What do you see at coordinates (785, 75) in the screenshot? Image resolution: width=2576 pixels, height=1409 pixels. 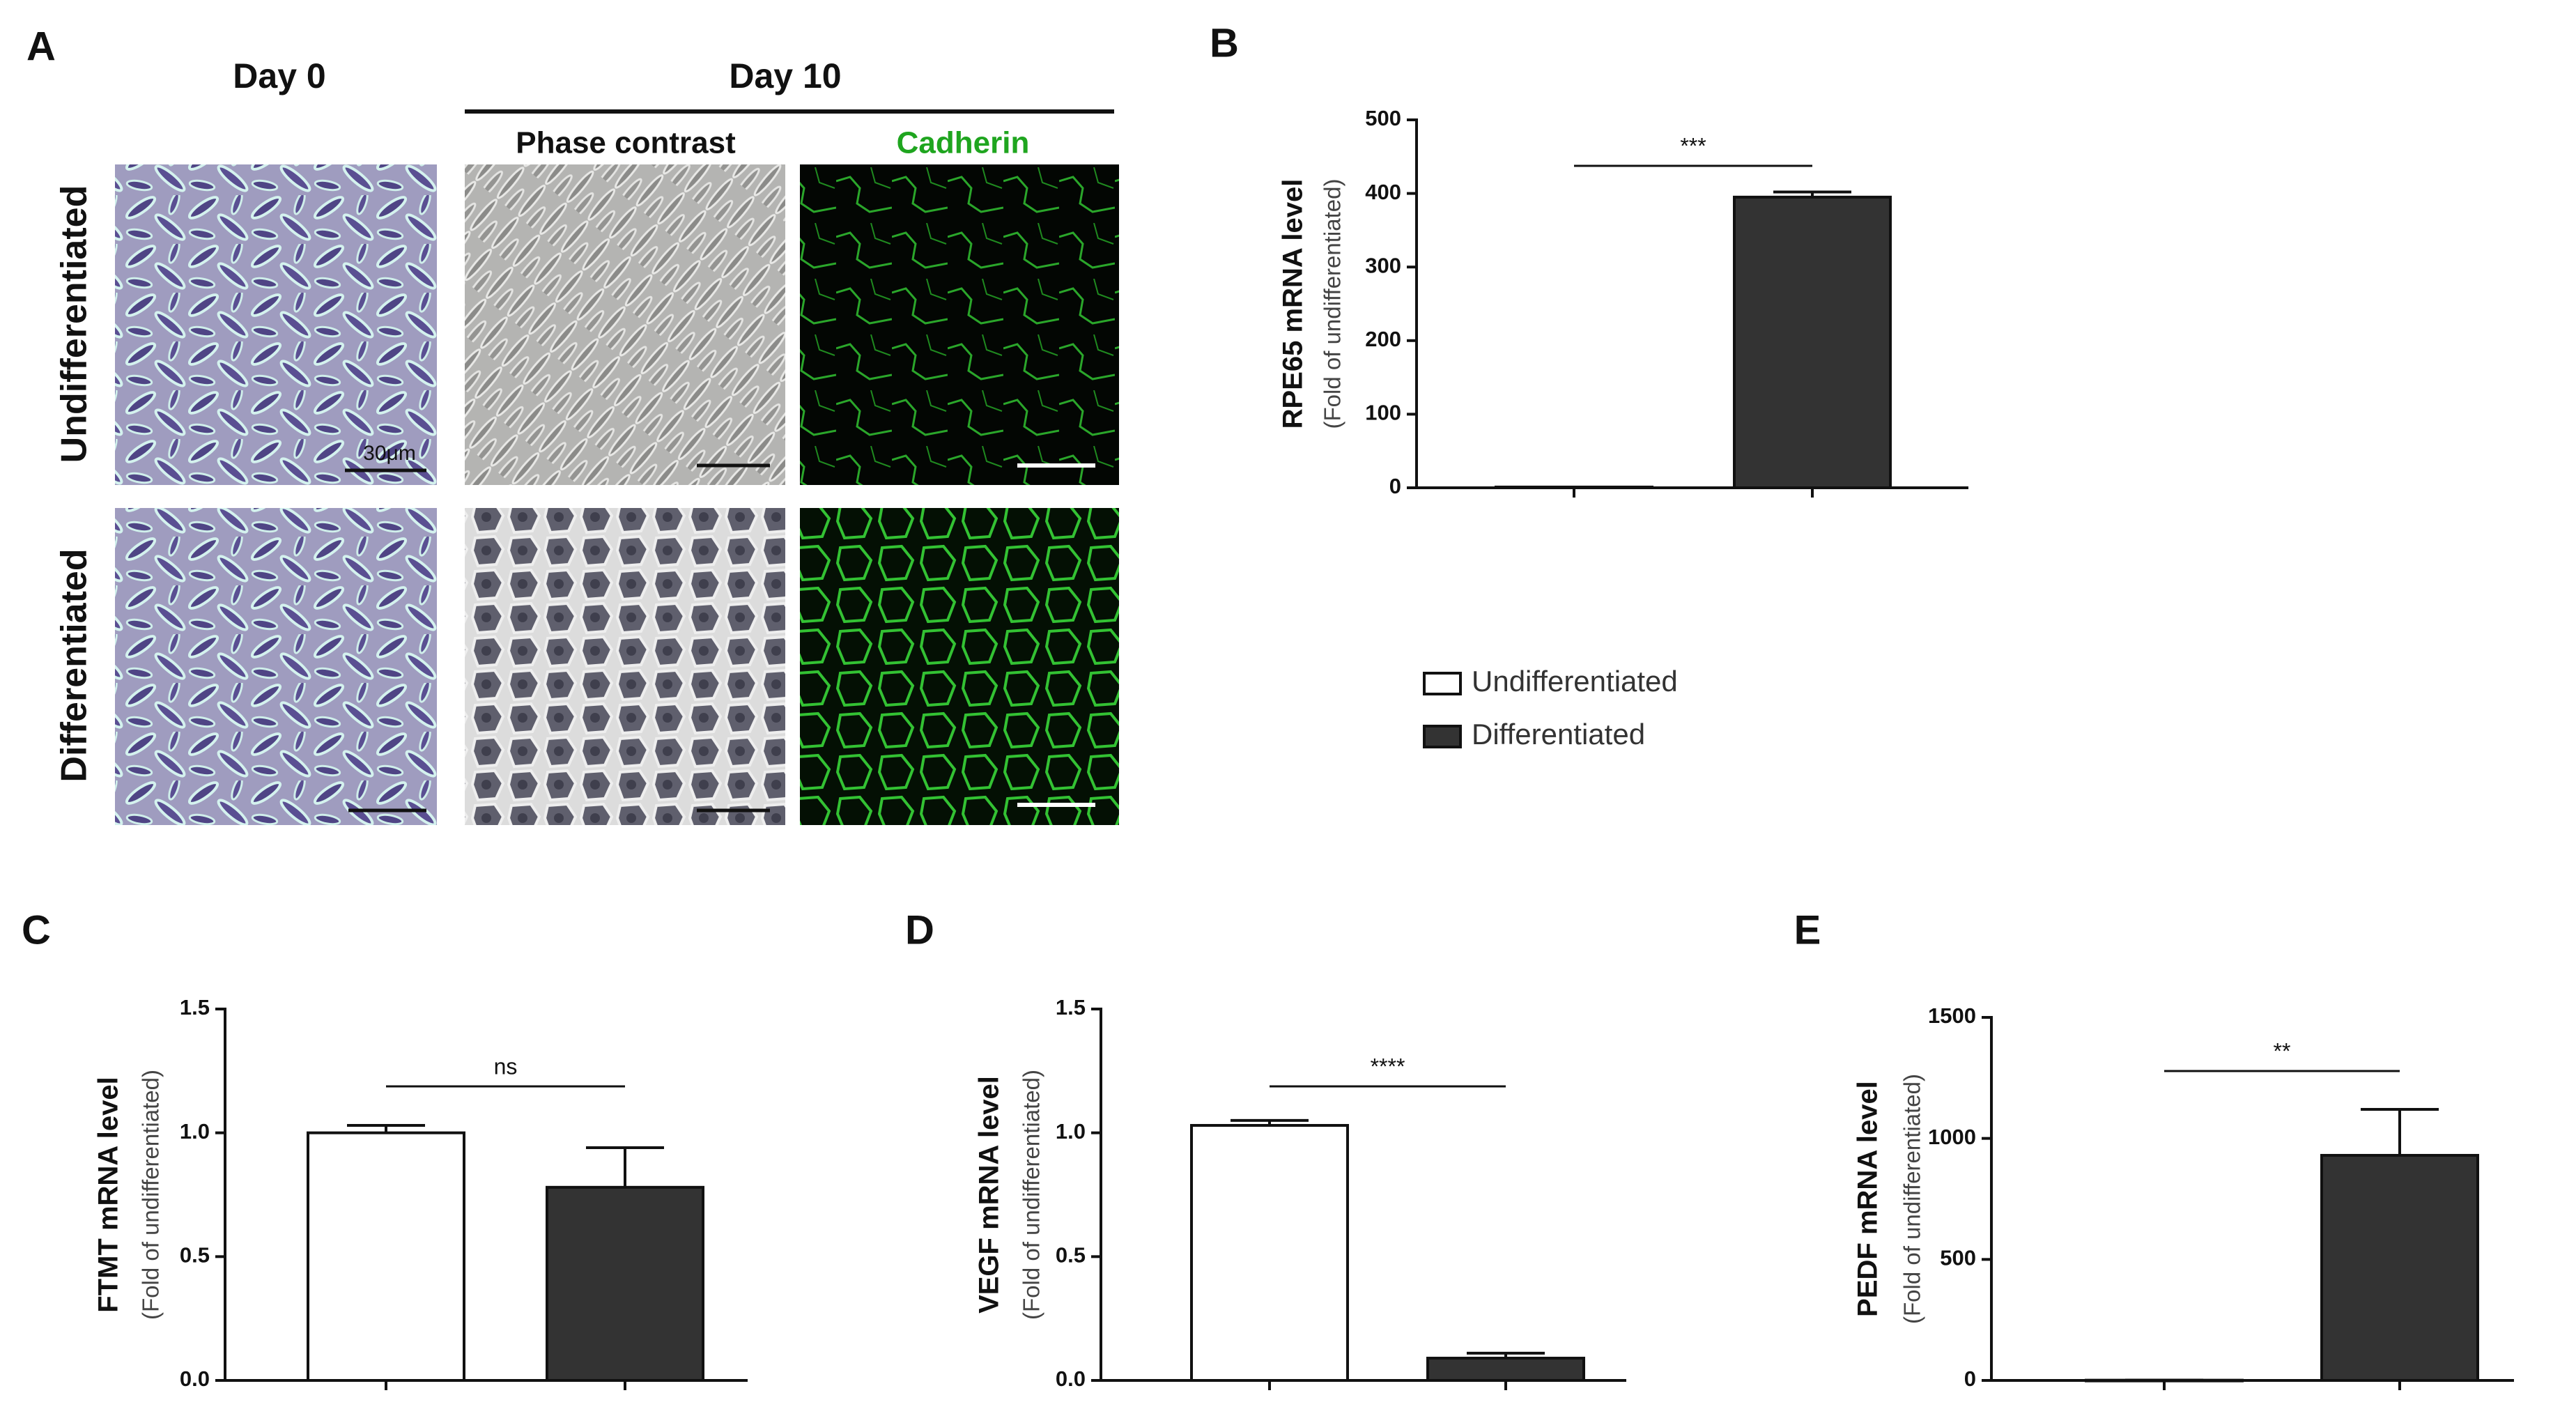 I see `column-header: Day 10` at bounding box center [785, 75].